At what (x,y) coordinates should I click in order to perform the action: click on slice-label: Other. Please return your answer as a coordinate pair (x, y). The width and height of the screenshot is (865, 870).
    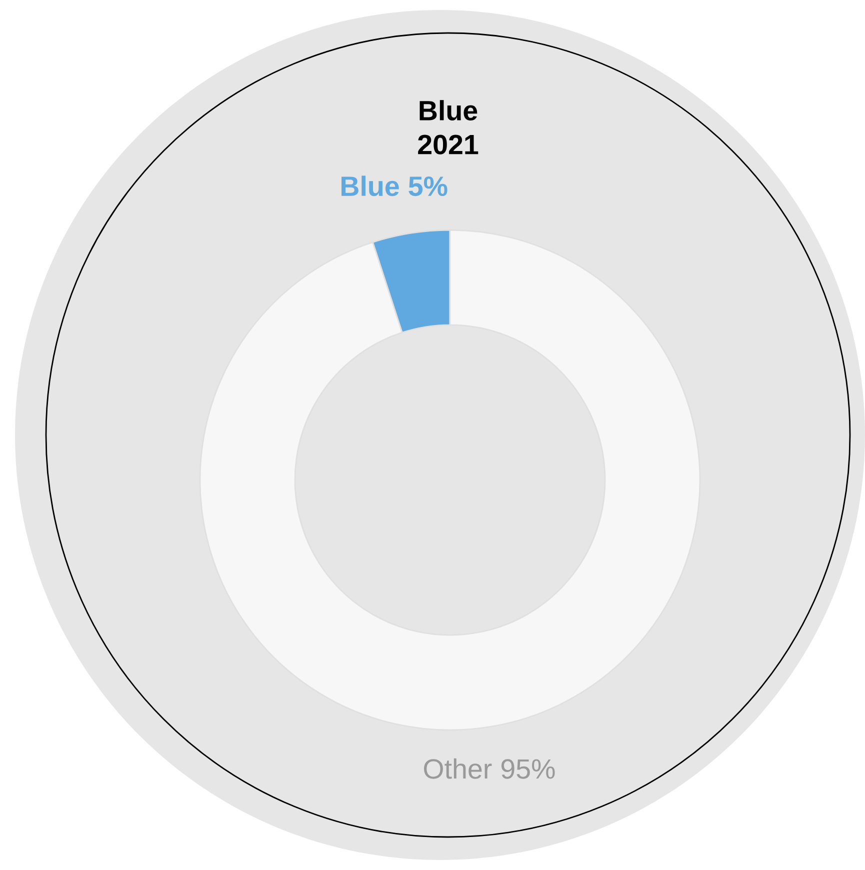
    Looking at the image, I should click on (458, 768).